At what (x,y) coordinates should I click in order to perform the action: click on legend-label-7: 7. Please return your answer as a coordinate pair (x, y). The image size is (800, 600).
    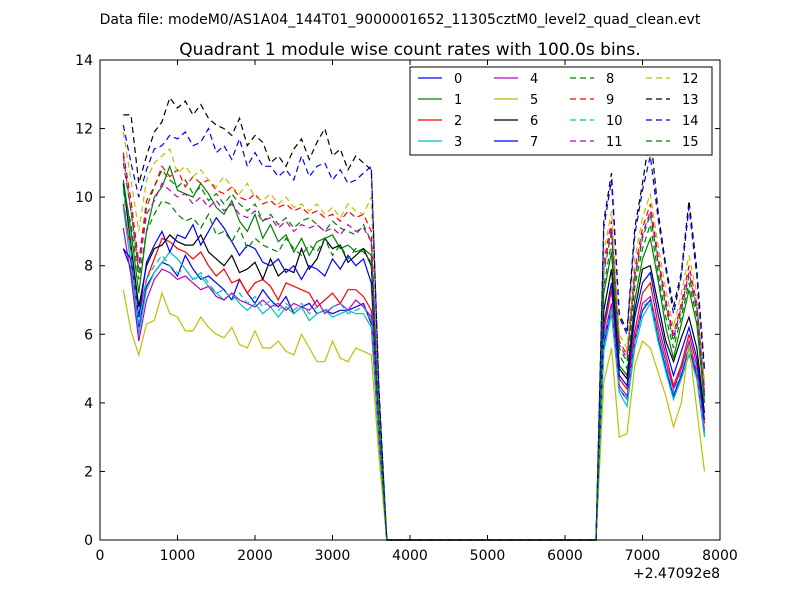
    Looking at the image, I should click on (534, 142).